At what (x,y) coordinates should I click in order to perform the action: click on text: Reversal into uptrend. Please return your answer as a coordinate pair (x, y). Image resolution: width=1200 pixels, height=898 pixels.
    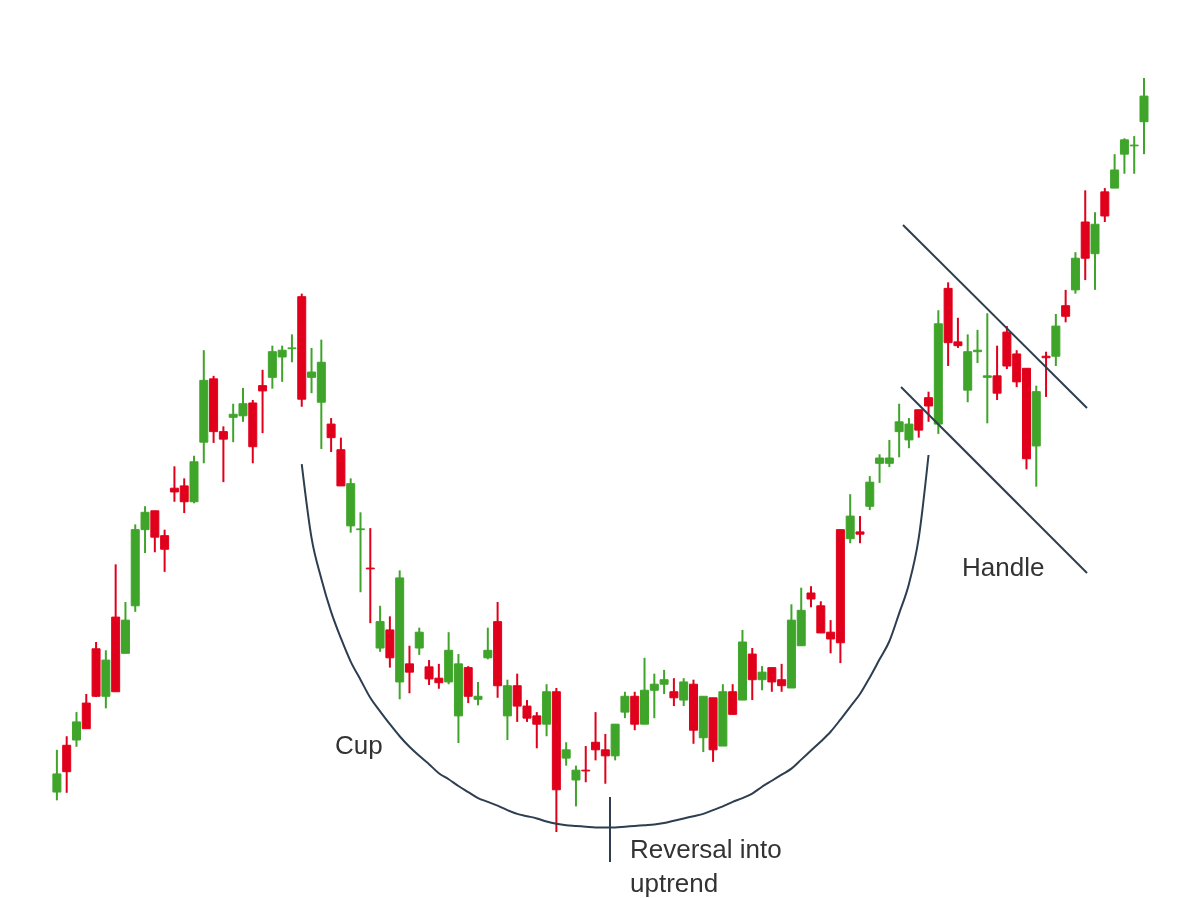
    Looking at the image, I should click on (706, 865).